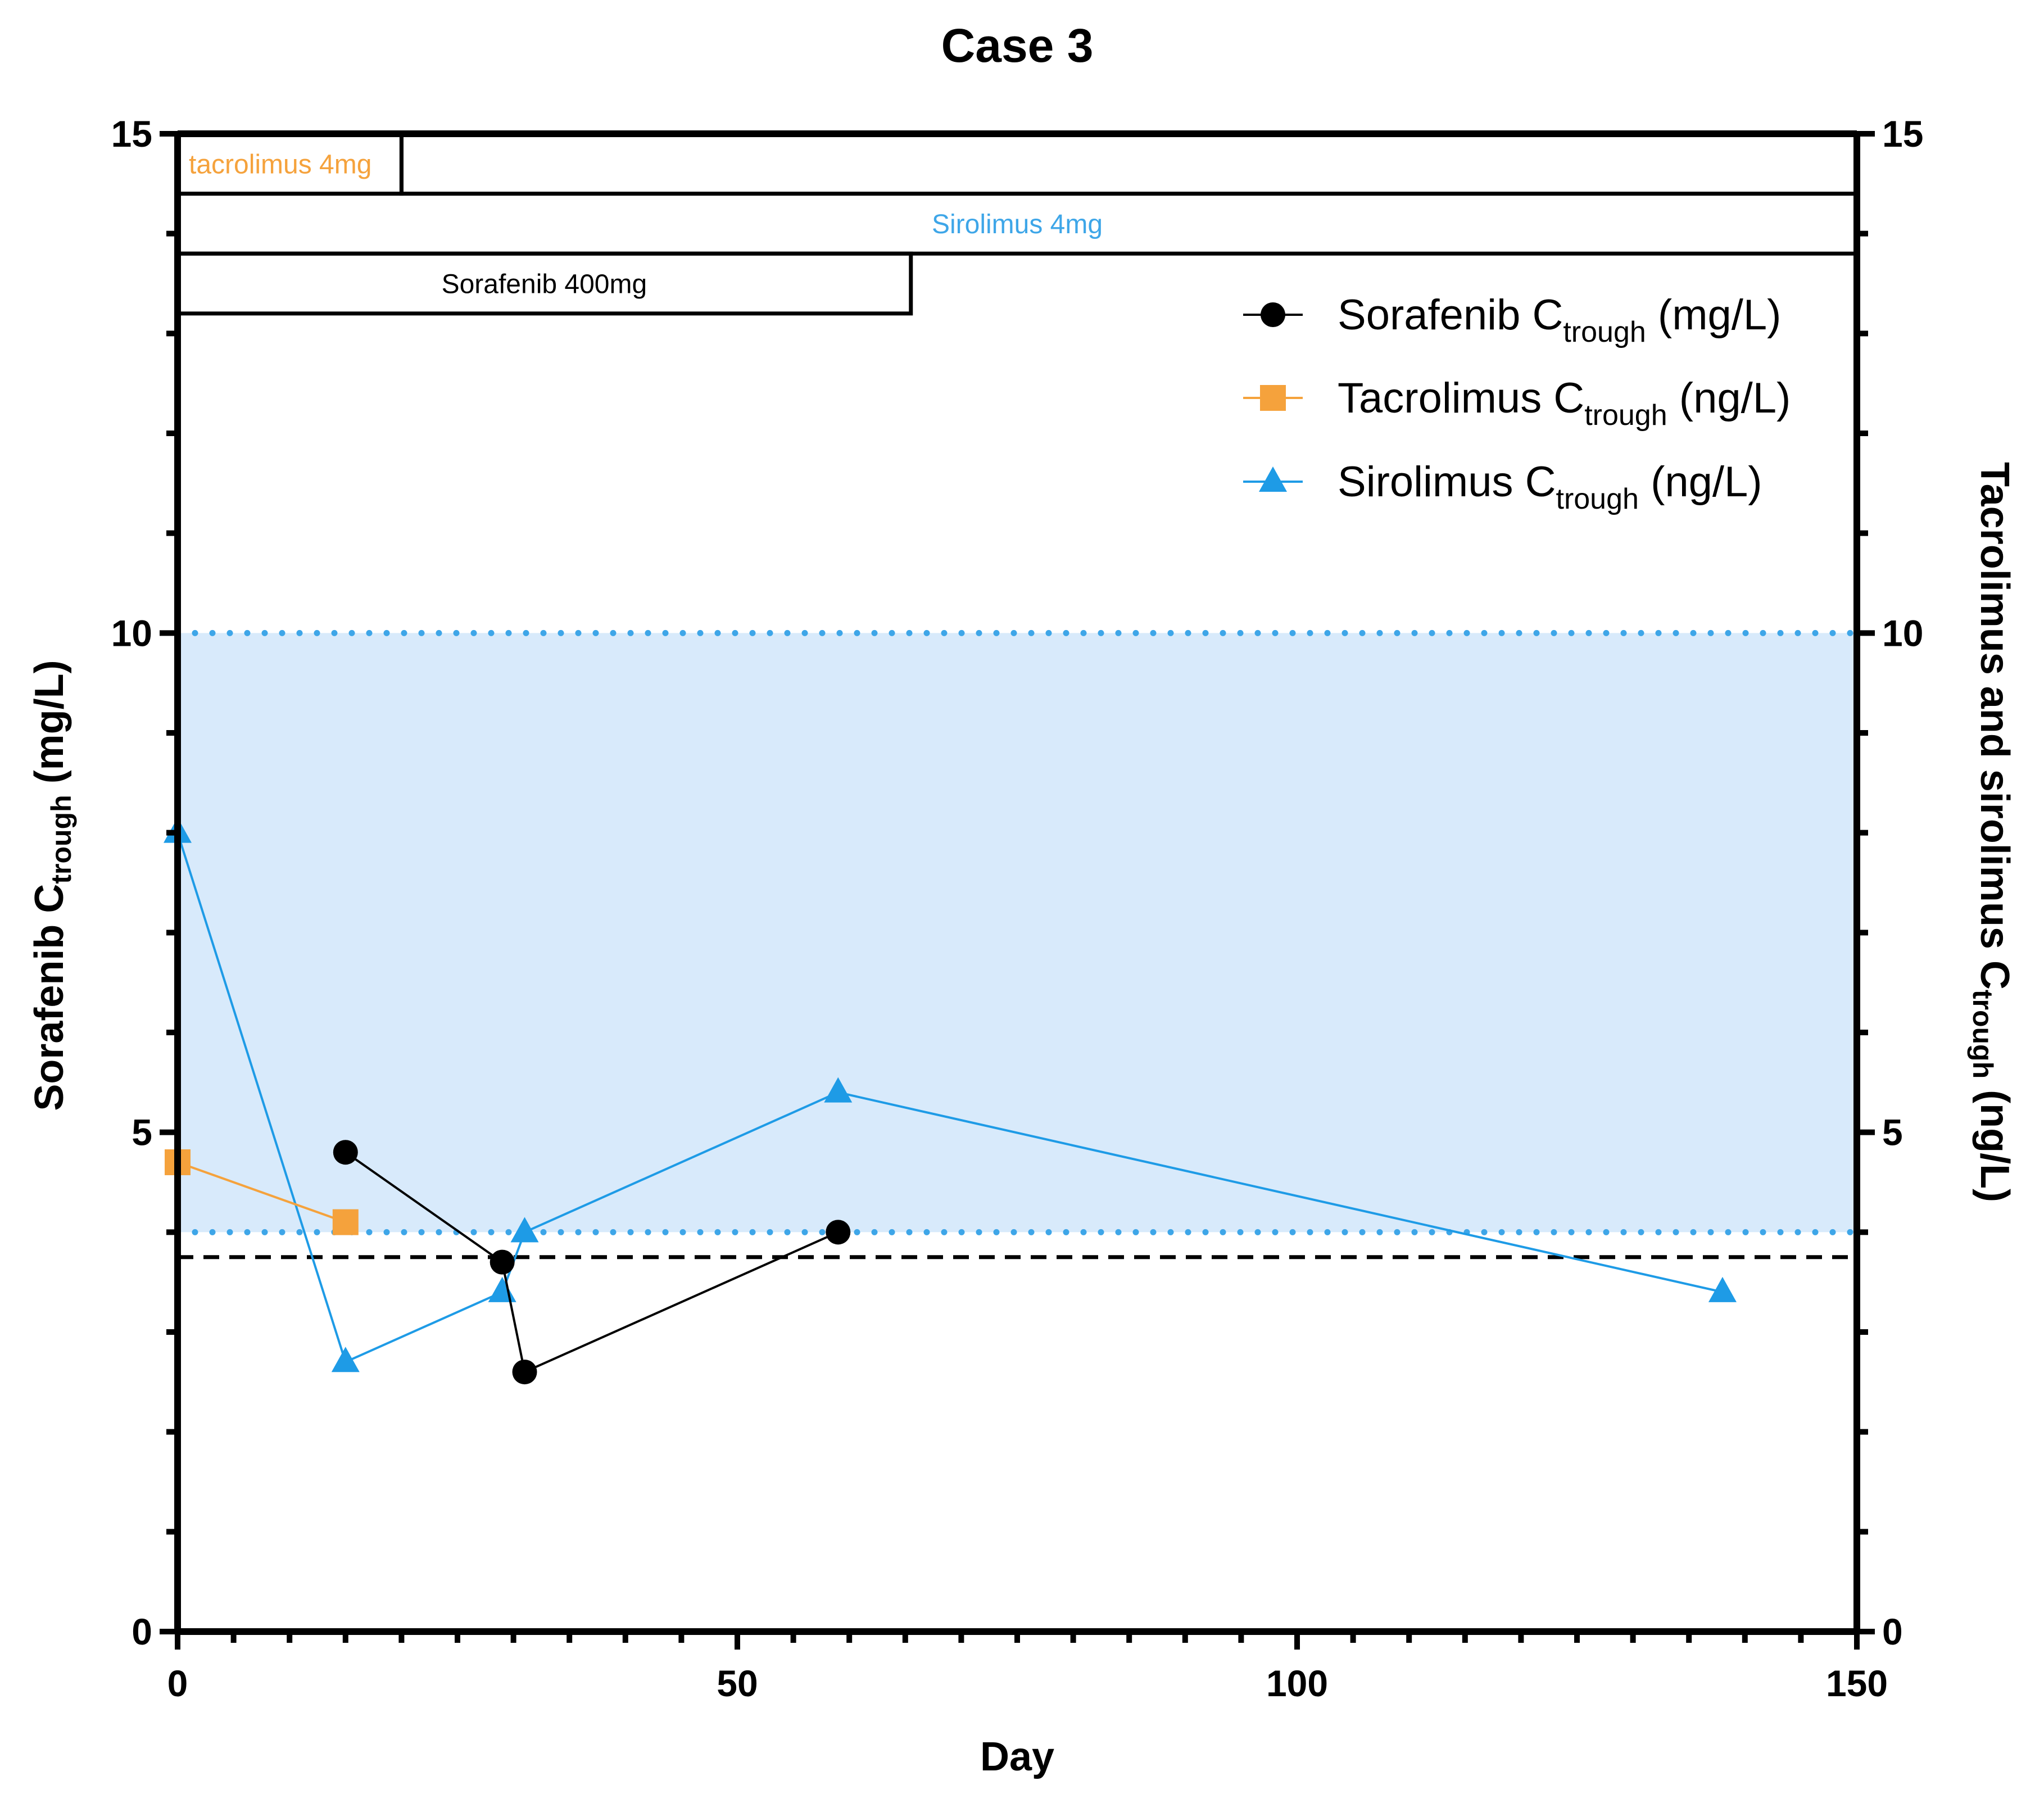 Image resolution: width=2044 pixels, height=1803 pixels. I want to click on y-tick-label-left: 15, so click(131, 134).